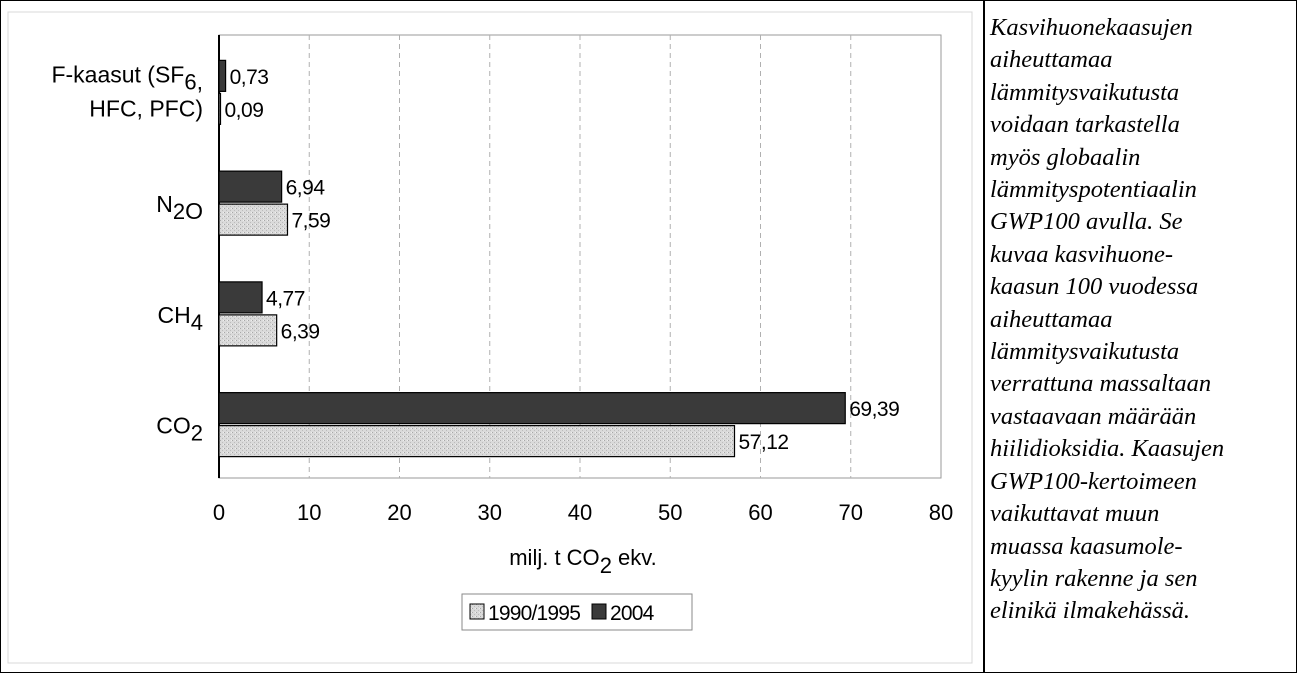  I want to click on data-label: 7,59, so click(310, 221).